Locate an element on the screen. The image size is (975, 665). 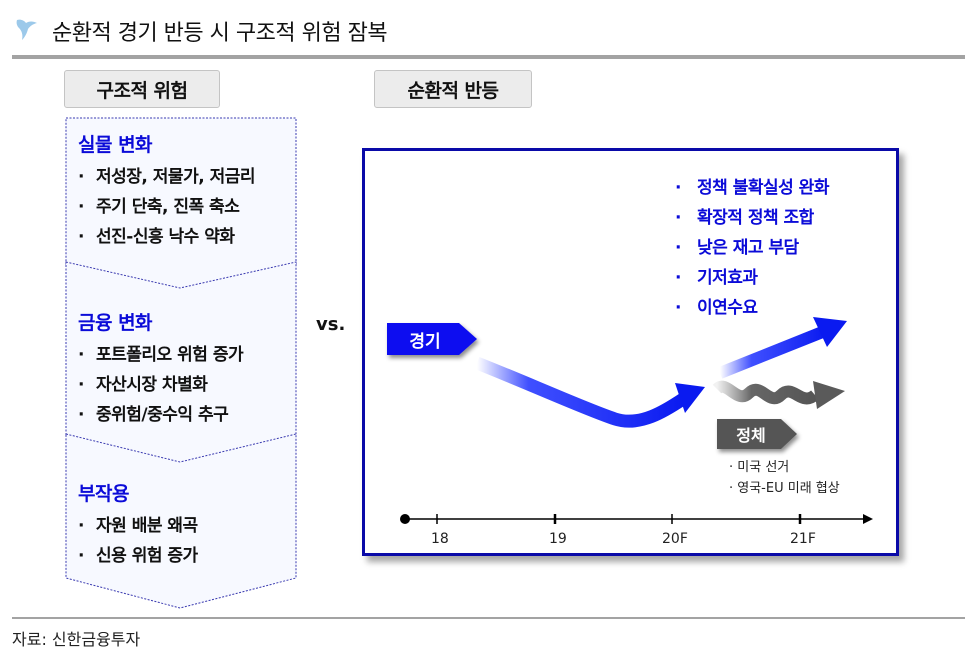
financial-change-block: 금융 변화 · 포트폴리오 위험 증가 · 자산시장 차별화 · 중위험/중수익 추구 is located at coordinates (161, 371).